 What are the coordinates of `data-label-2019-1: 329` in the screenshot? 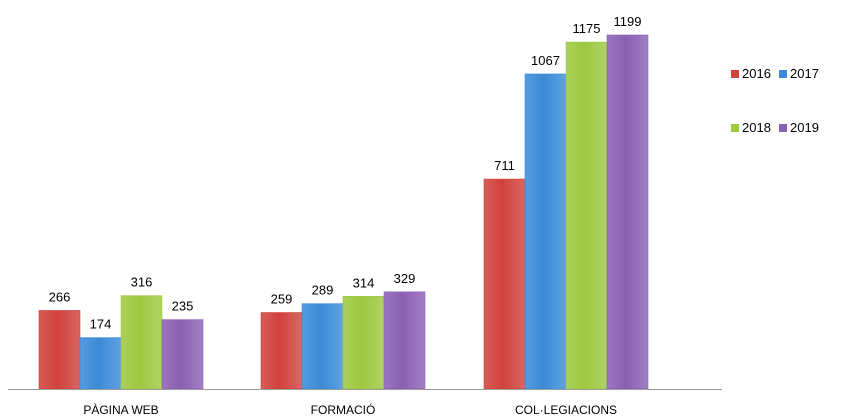 It's located at (405, 278).